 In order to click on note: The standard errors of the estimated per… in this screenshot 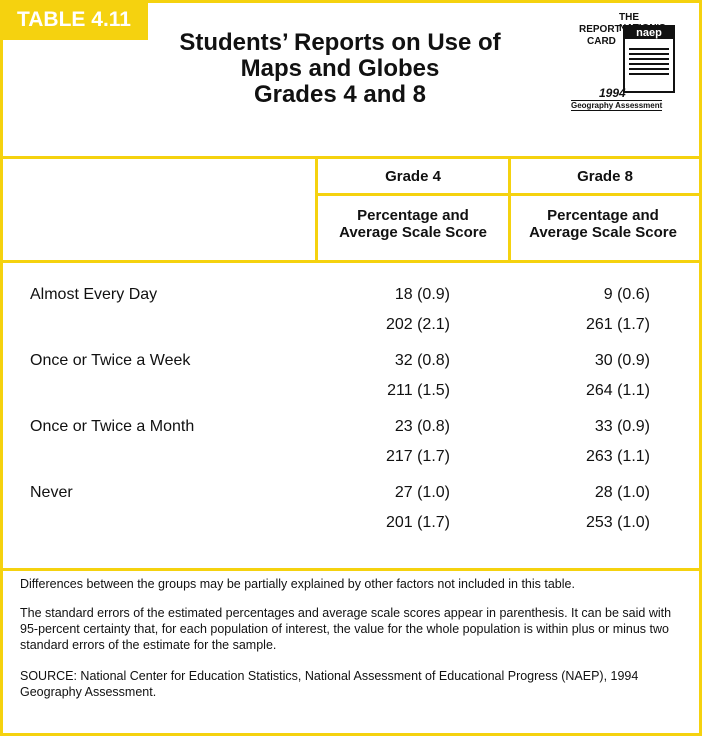, I will do `click(346, 629)`.